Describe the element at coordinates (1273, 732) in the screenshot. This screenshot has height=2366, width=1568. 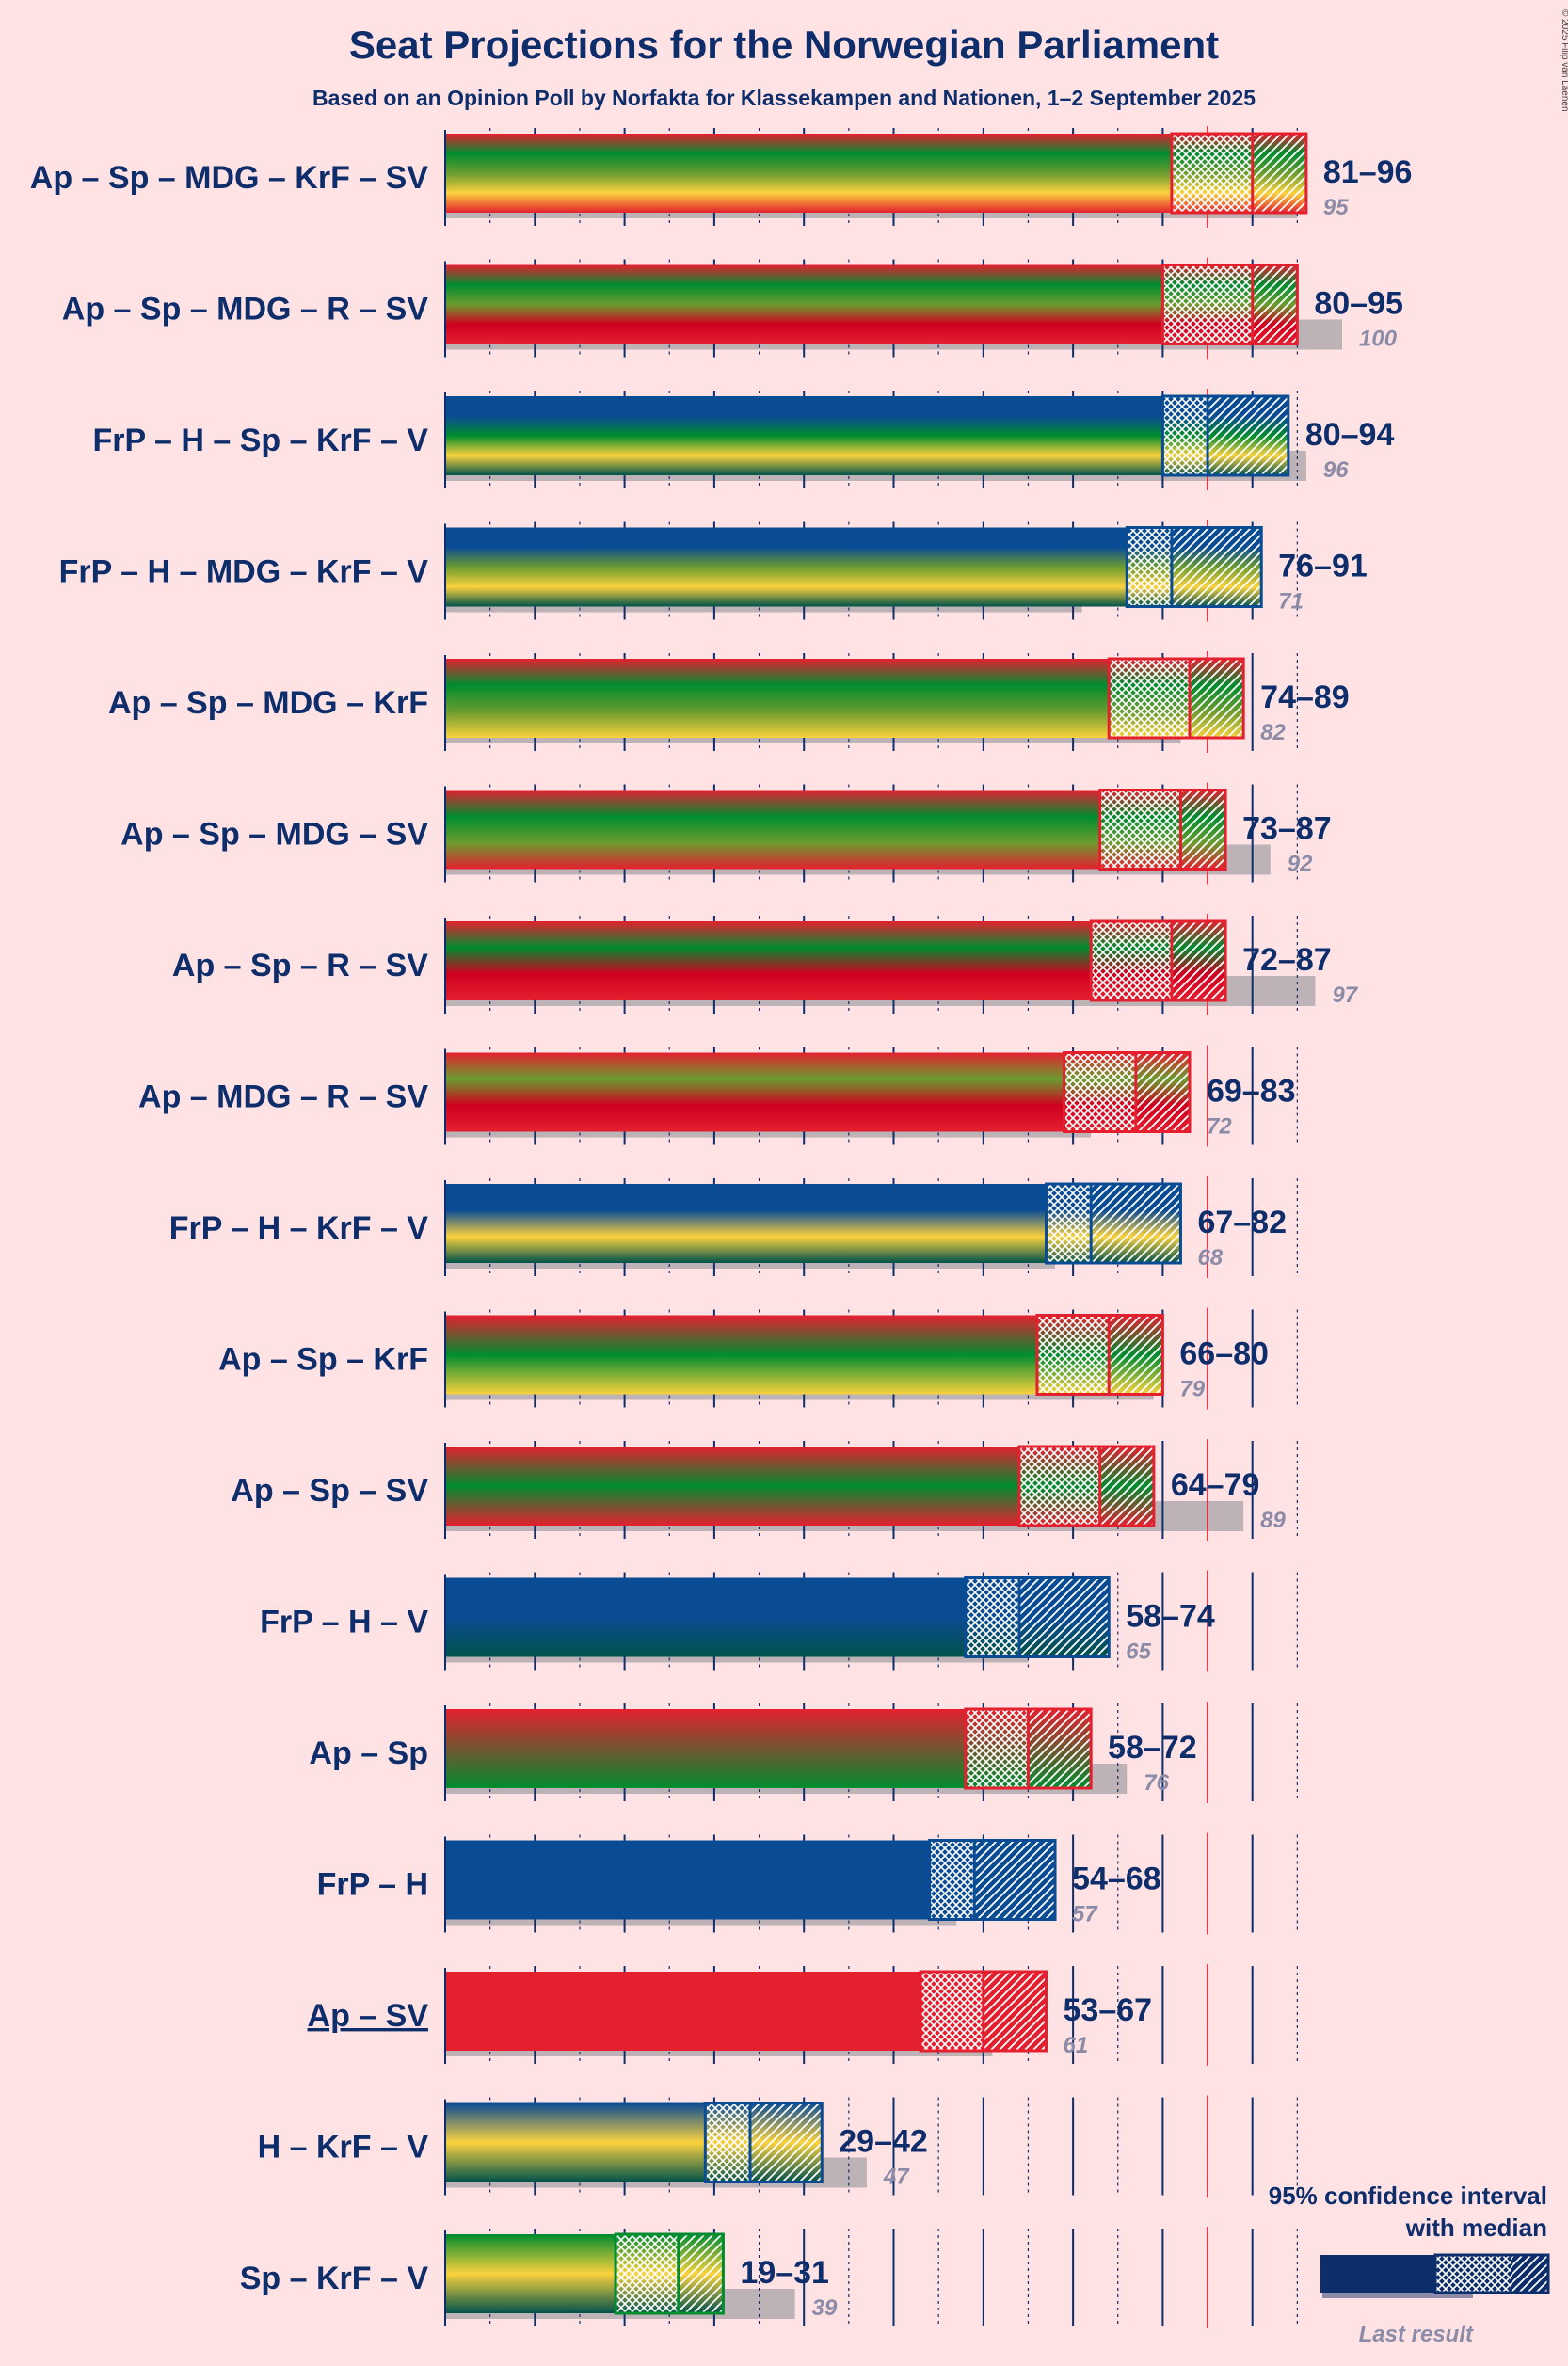
I see `last-result-label: 82` at that location.